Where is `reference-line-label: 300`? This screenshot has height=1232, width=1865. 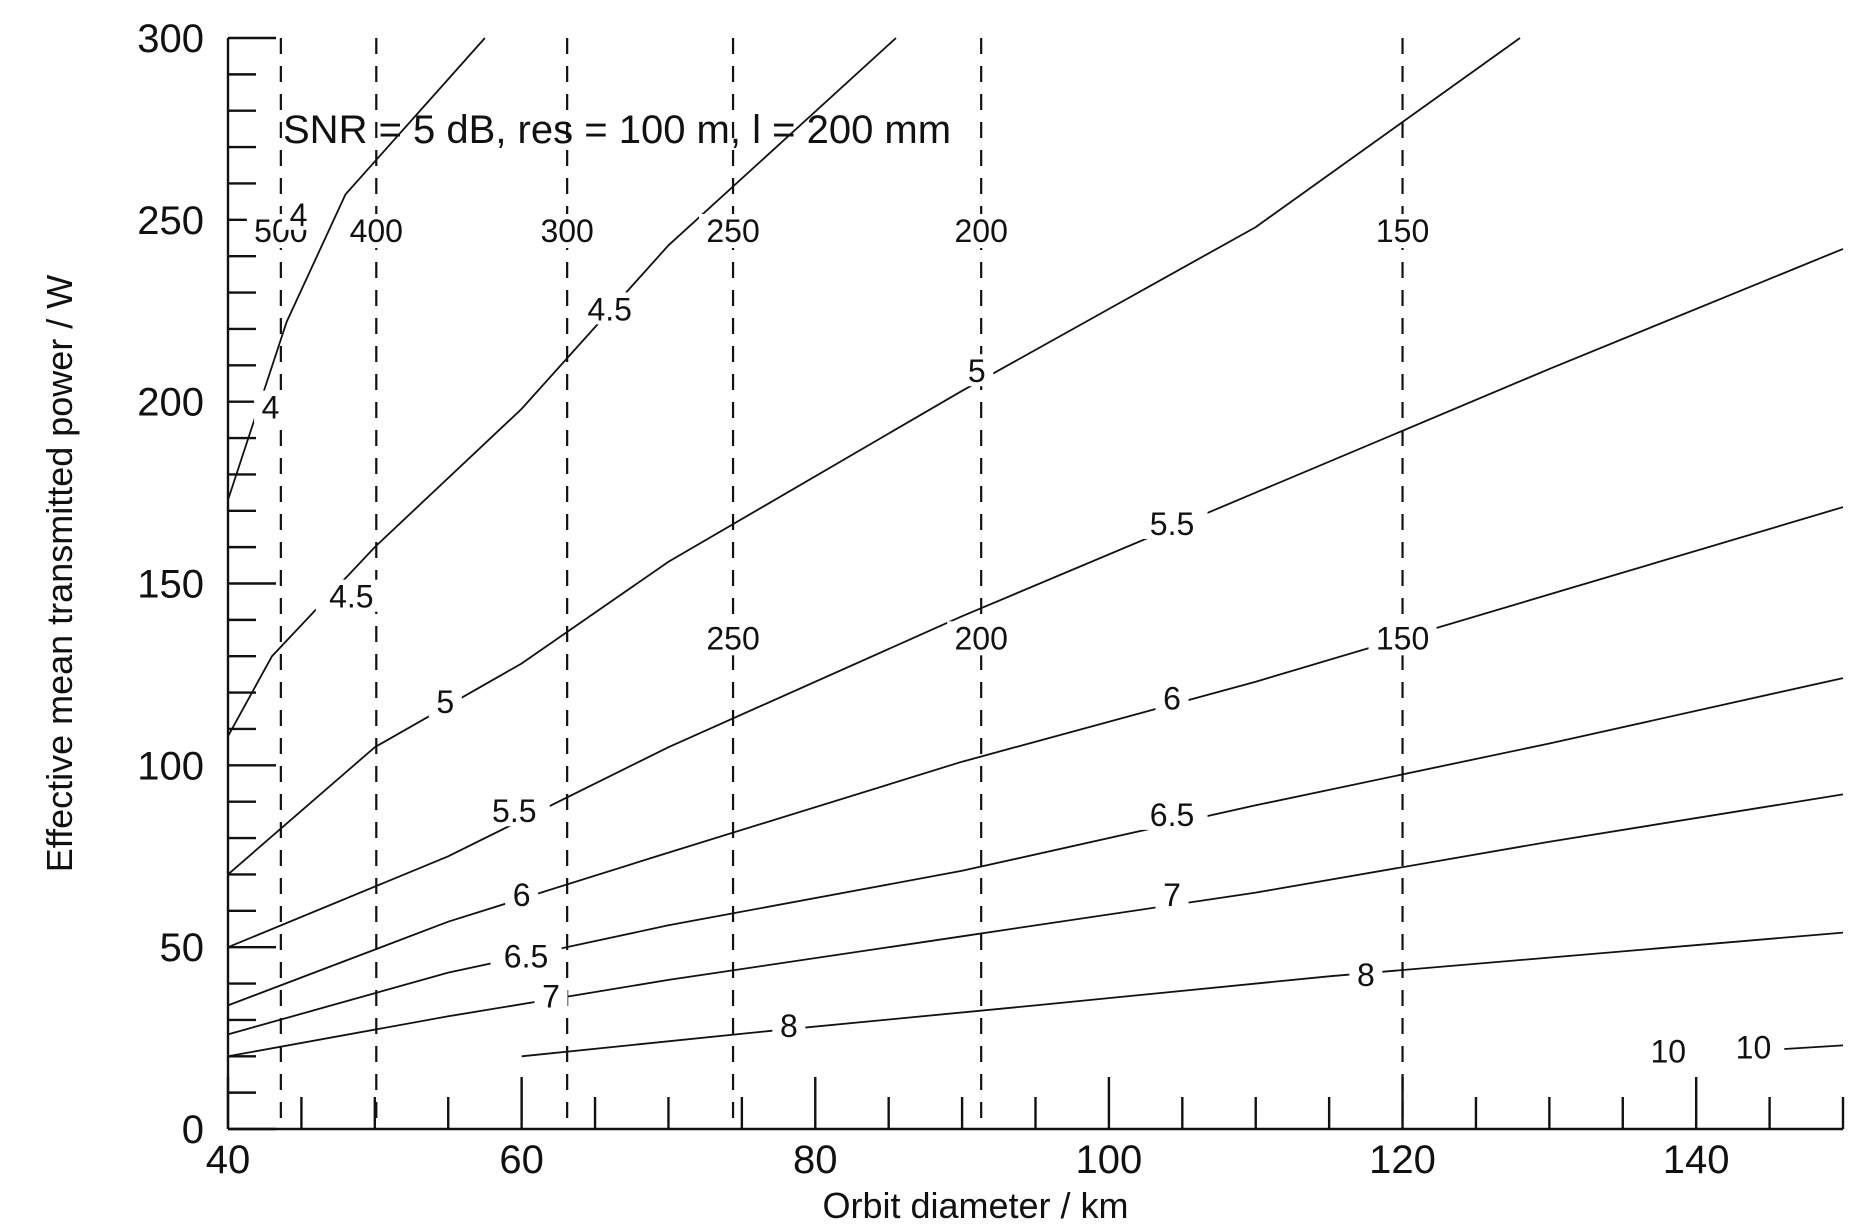 reference-line-label: 300 is located at coordinates (566, 231).